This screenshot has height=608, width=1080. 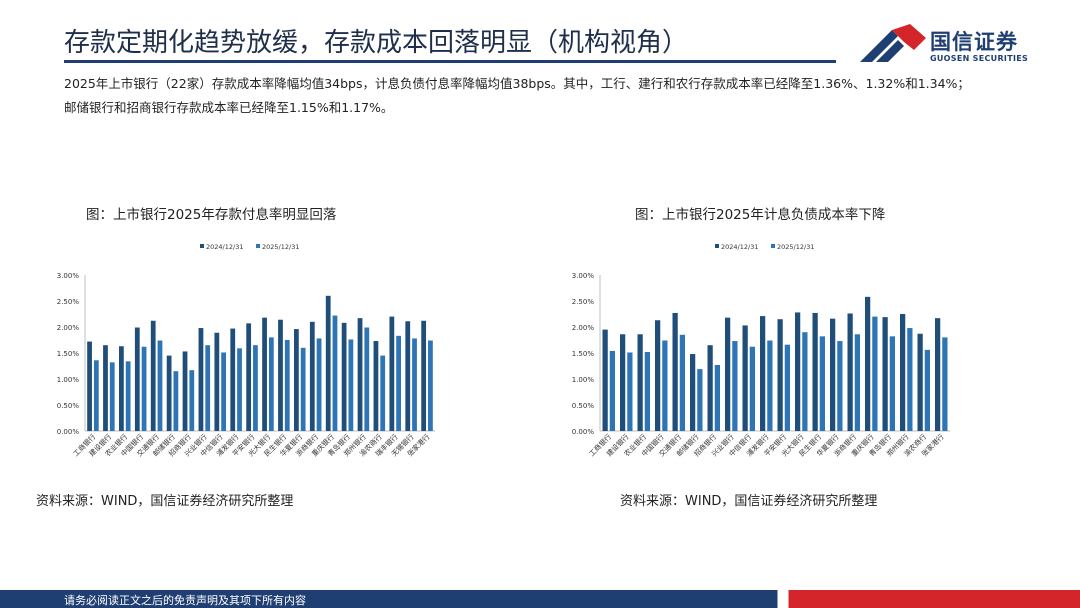 What do you see at coordinates (583, 276) in the screenshot?
I see `y-tick-label: 3.00%` at bounding box center [583, 276].